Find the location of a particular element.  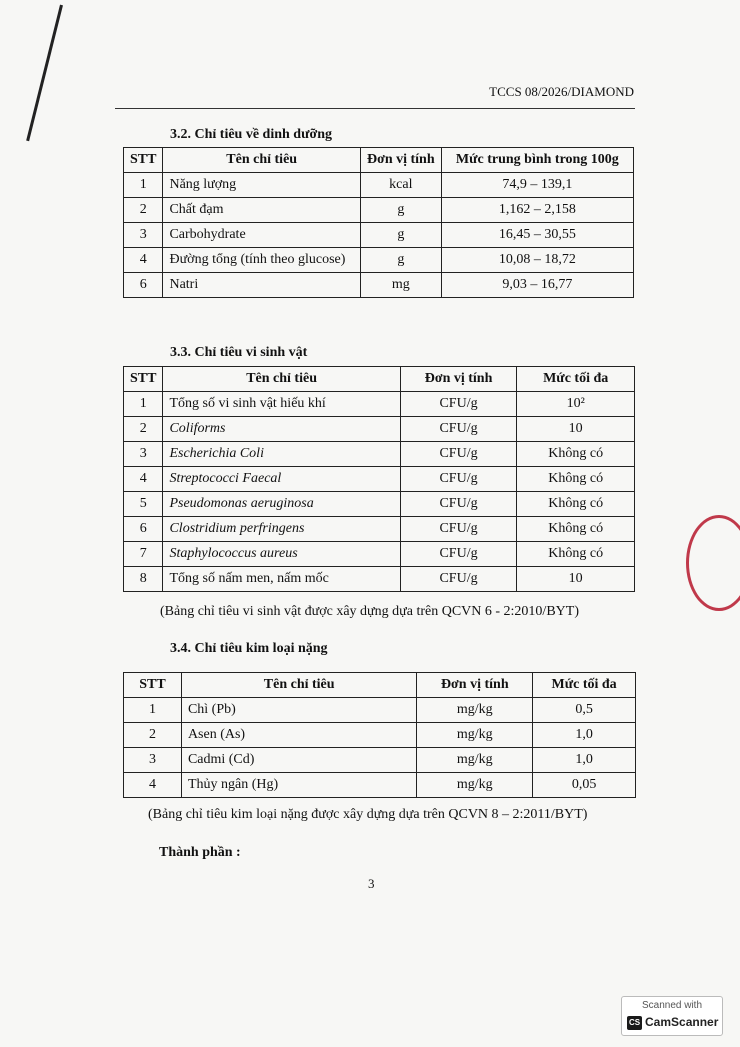

section-title-metals: 3.4. Chỉ tiêu kim loại nặng is located at coordinates (249, 648).